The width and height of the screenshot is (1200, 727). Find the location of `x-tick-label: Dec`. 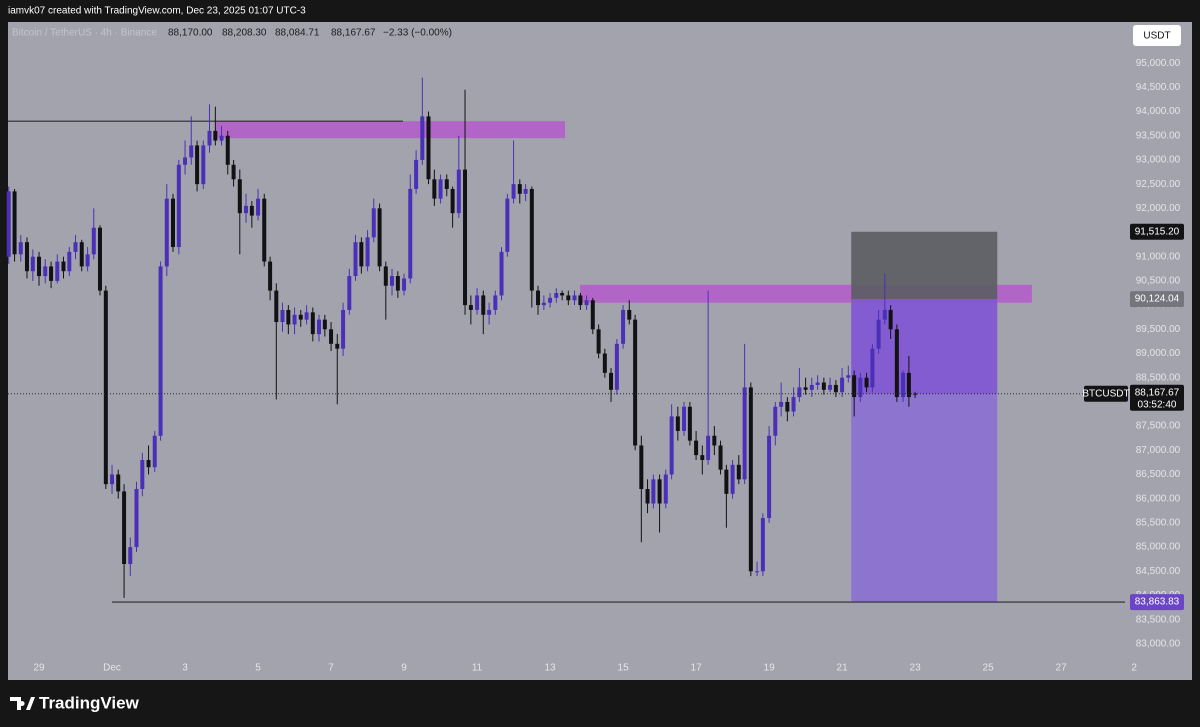

x-tick-label: Dec is located at coordinates (112, 668).